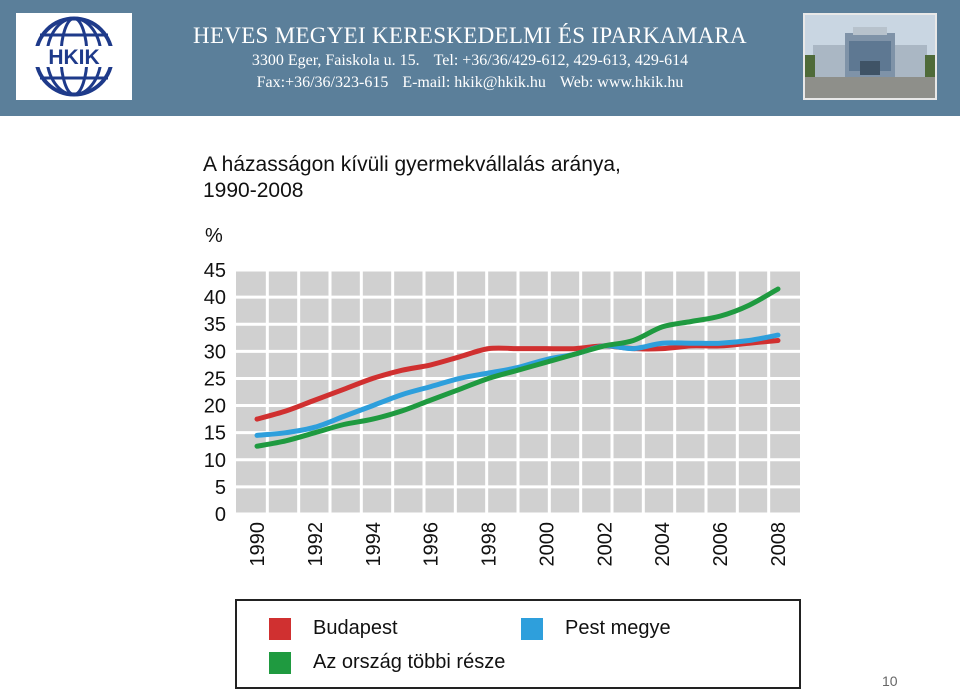 The width and height of the screenshot is (960, 698). What do you see at coordinates (280, 628) in the screenshot?
I see `legend-swatch-budapest` at bounding box center [280, 628].